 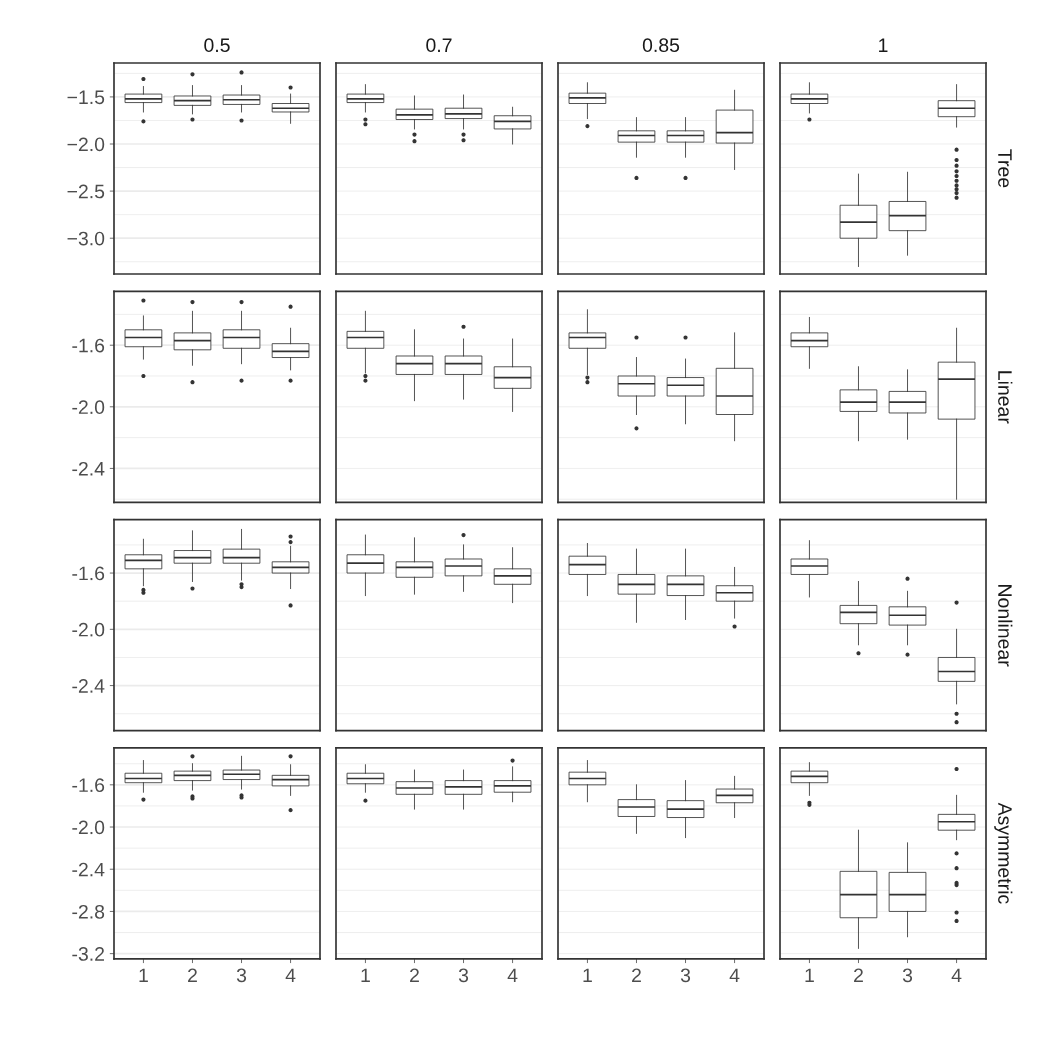 I want to click on chart-title: 0.7, so click(x=439, y=45).